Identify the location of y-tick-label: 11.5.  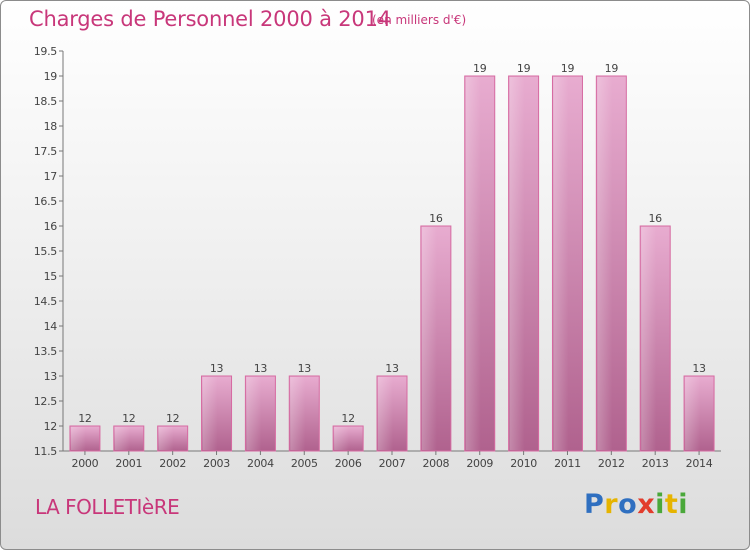
(46, 451).